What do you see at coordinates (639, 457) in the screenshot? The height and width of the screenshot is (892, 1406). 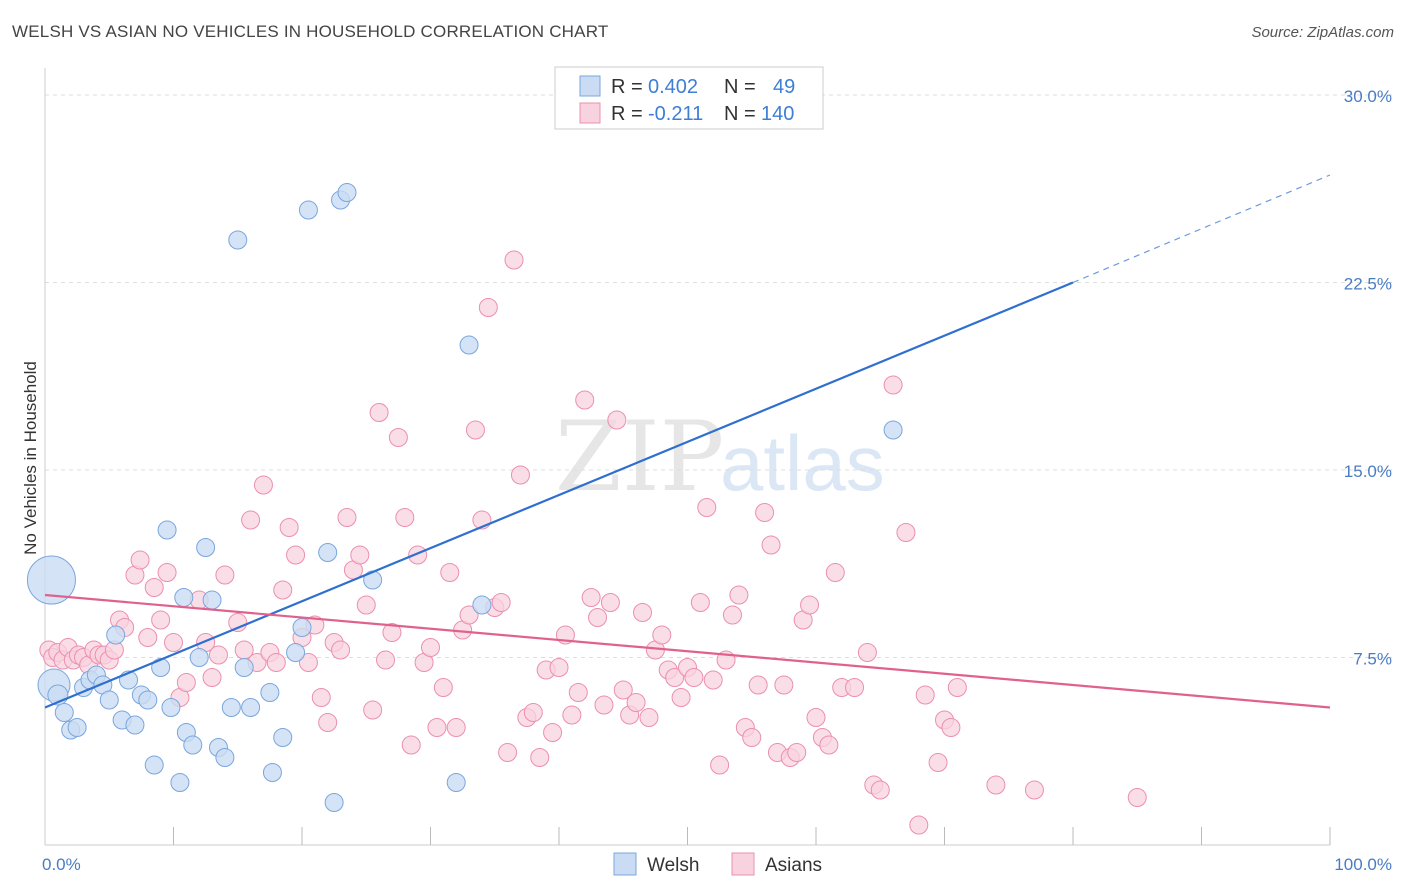 I see `watermark-zip: ZIP` at bounding box center [639, 457].